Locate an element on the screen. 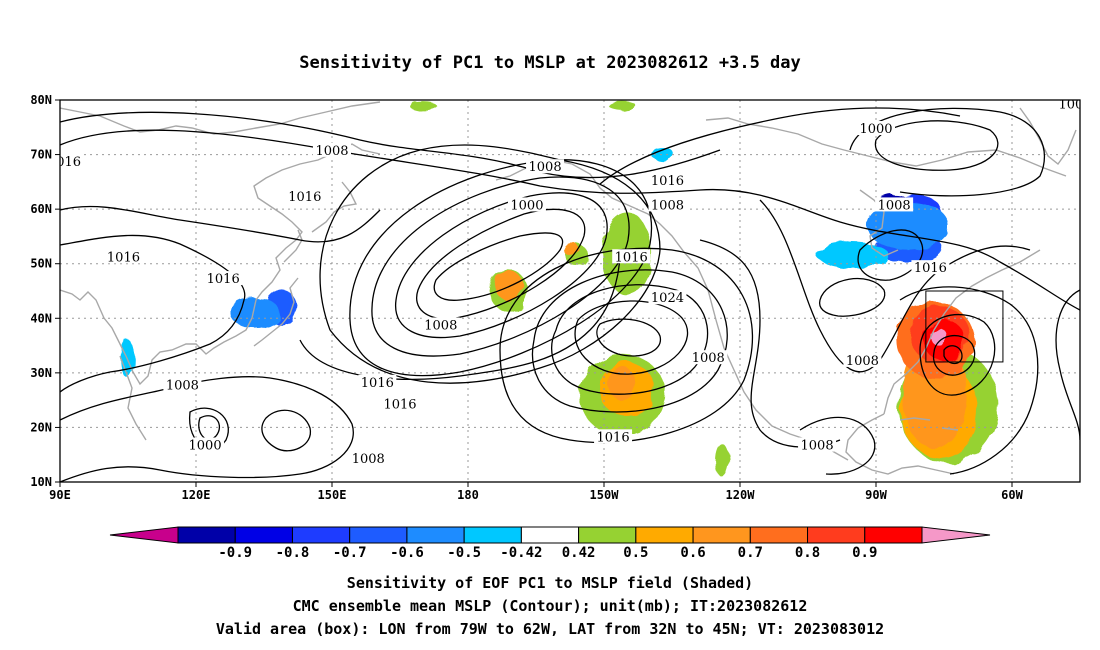  contour-arctic-outer is located at coordinates (947, 152).